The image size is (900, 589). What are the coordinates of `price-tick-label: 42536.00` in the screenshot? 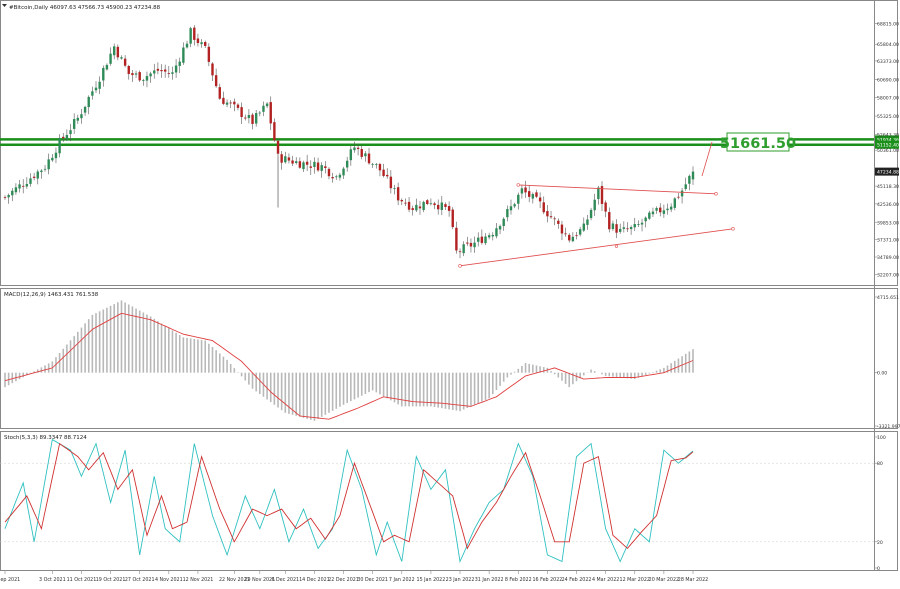 It's located at (888, 205).